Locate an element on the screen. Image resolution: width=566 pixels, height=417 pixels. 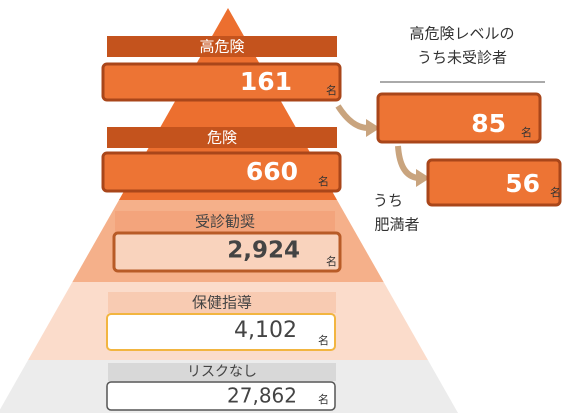
level-label: 保健指導 is located at coordinates (222, 303).